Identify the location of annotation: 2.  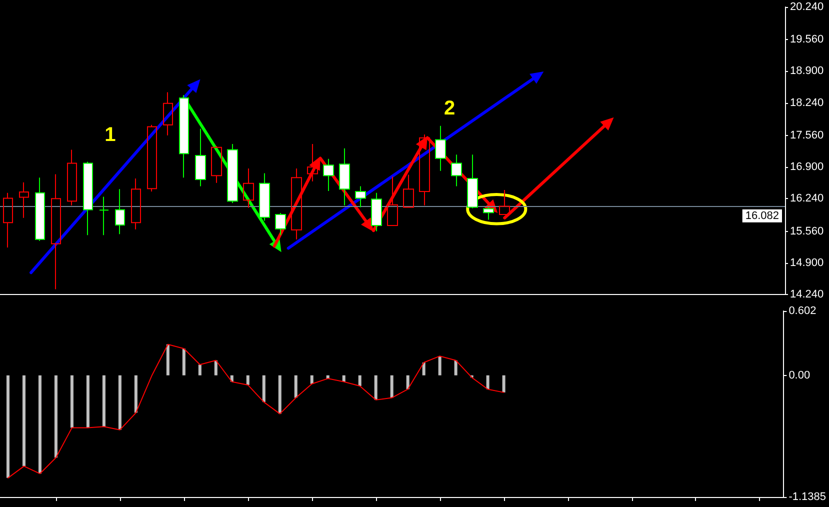
(450, 109).